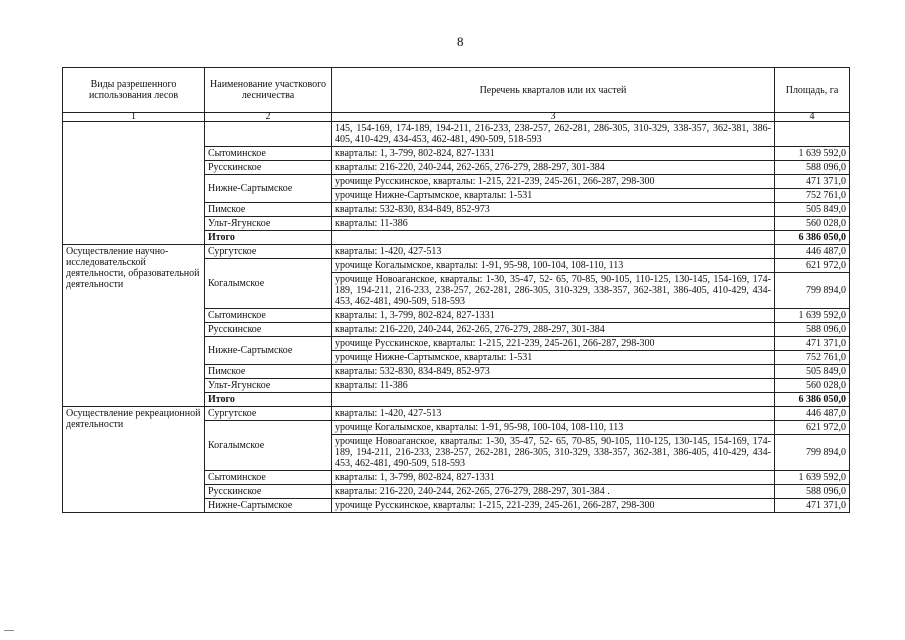 This screenshot has width=905, height=640. I want to click on total-row: Итого 6 386 050,0, so click(456, 237).